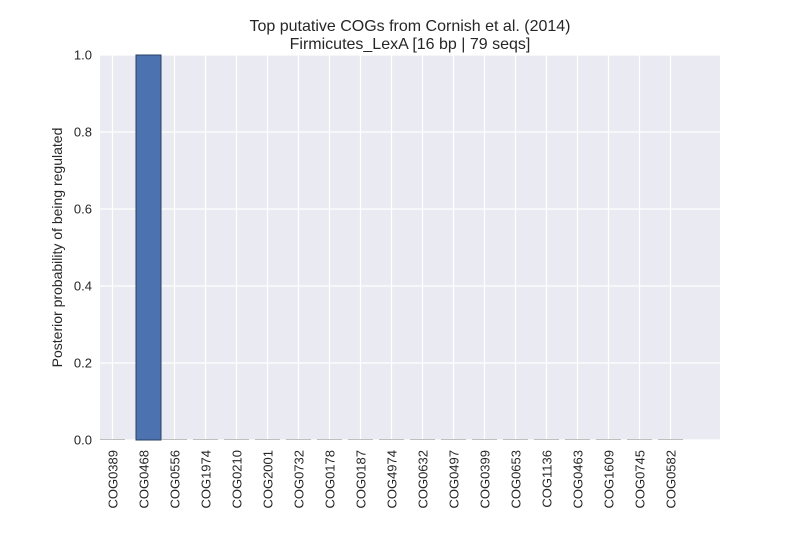 The height and width of the screenshot is (550, 800). What do you see at coordinates (206, 479) in the screenshot?
I see `x-tick-label: COG1974` at bounding box center [206, 479].